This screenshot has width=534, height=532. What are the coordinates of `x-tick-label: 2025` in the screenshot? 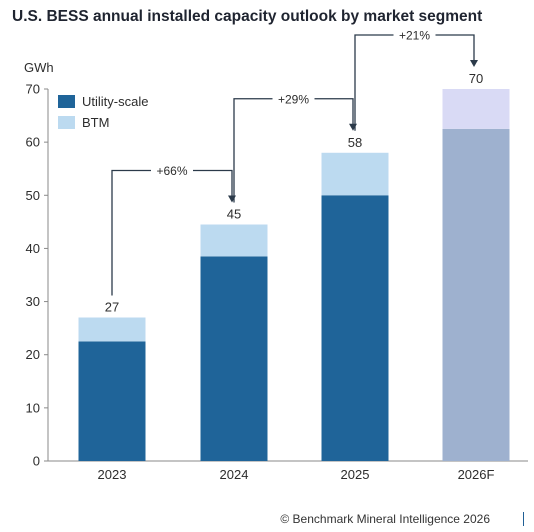 It's located at (355, 474).